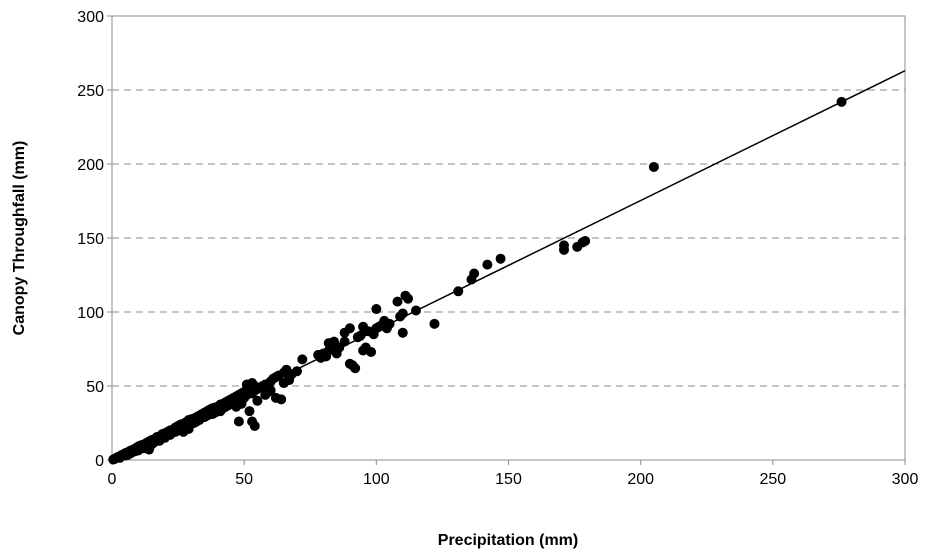 The height and width of the screenshot is (550, 925). What do you see at coordinates (376, 479) in the screenshot?
I see `x-tick-label: 100` at bounding box center [376, 479].